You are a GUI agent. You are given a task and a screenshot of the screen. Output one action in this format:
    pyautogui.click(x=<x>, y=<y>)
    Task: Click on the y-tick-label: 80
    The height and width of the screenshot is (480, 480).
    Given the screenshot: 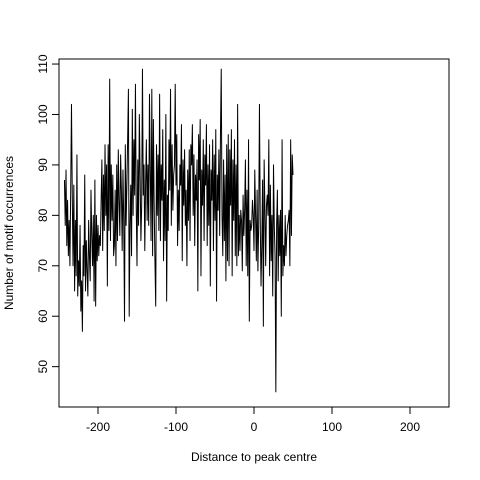 What is the action you would take?
    pyautogui.click(x=43, y=215)
    